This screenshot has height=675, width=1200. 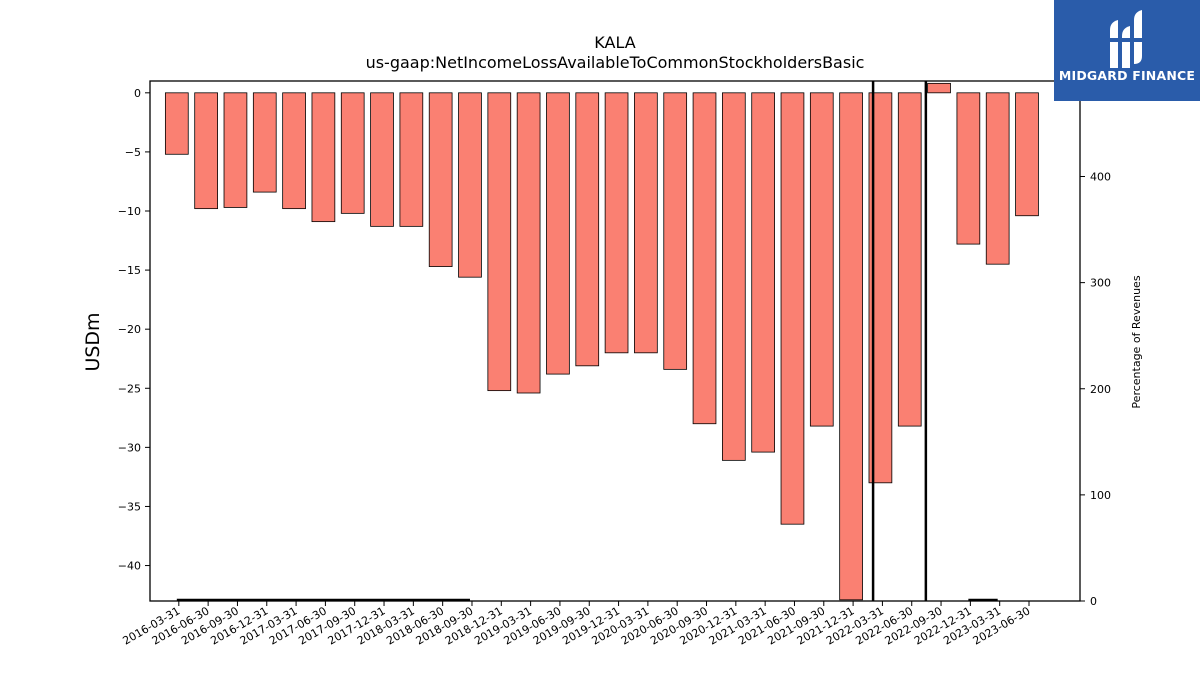 I want to click on brand-logo: MIDGARD FINANCE, so click(x=1127, y=50).